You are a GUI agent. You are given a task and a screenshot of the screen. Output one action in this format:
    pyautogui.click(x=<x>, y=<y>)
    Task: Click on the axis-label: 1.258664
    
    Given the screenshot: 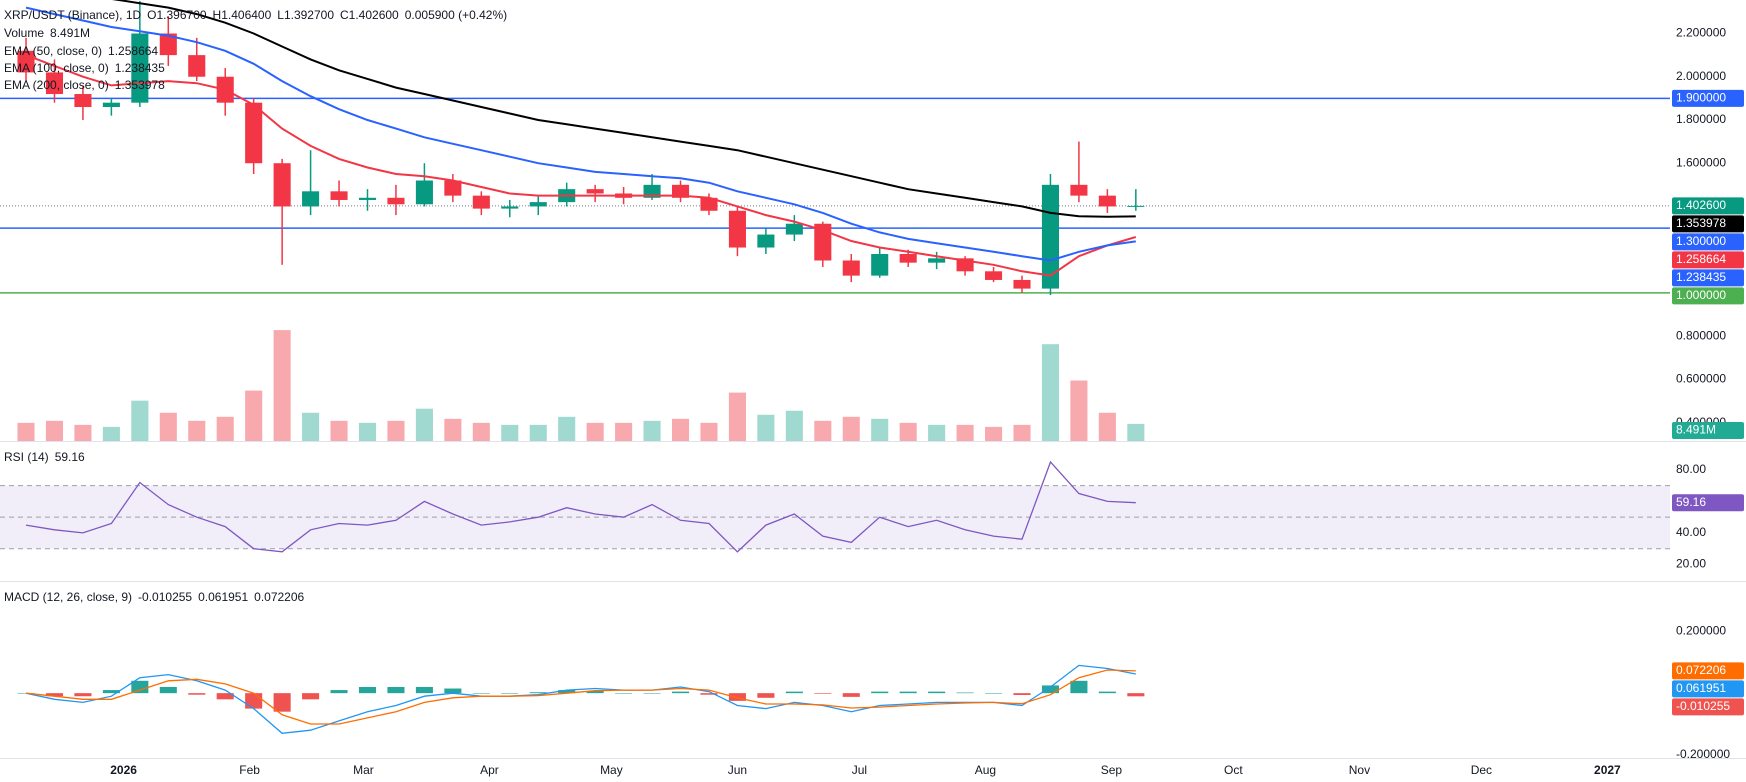 What is the action you would take?
    pyautogui.click(x=1701, y=259)
    